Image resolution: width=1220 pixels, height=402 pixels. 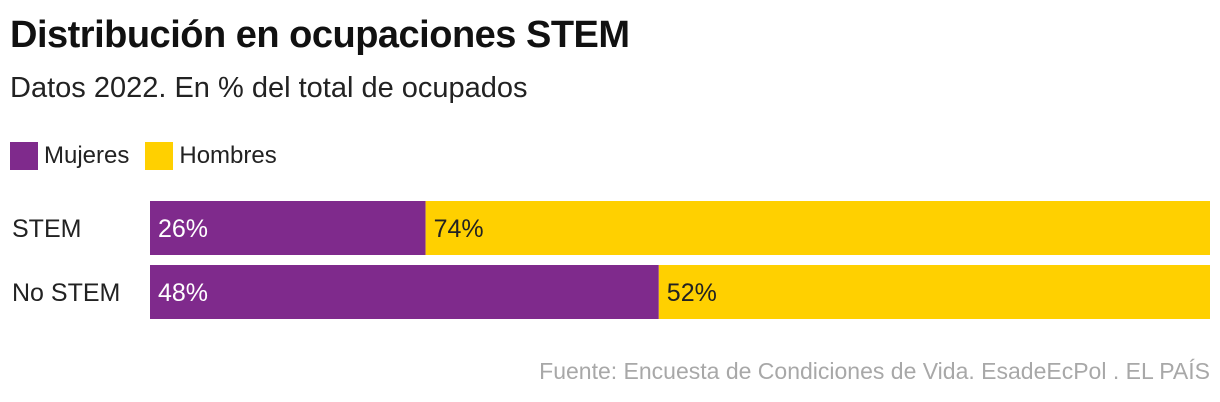 What do you see at coordinates (288, 228) in the screenshot?
I see `bar-stem-mujeres` at bounding box center [288, 228].